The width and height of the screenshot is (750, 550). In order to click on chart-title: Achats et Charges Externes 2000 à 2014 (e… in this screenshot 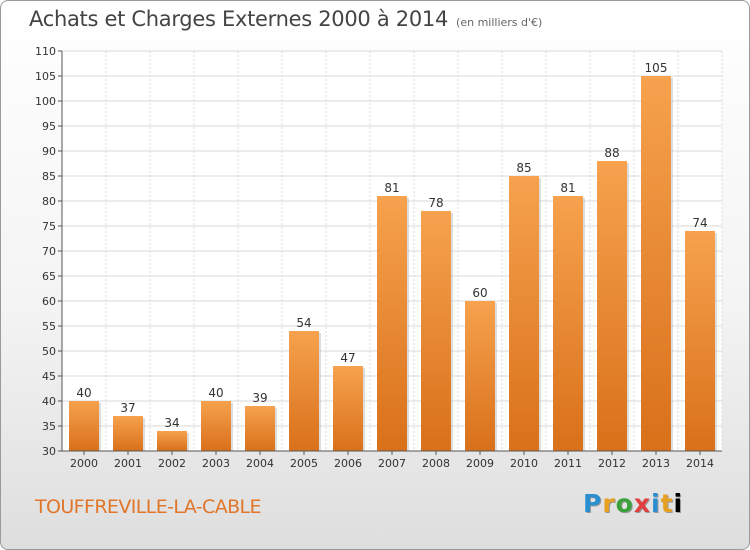, I will do `click(285, 19)`.